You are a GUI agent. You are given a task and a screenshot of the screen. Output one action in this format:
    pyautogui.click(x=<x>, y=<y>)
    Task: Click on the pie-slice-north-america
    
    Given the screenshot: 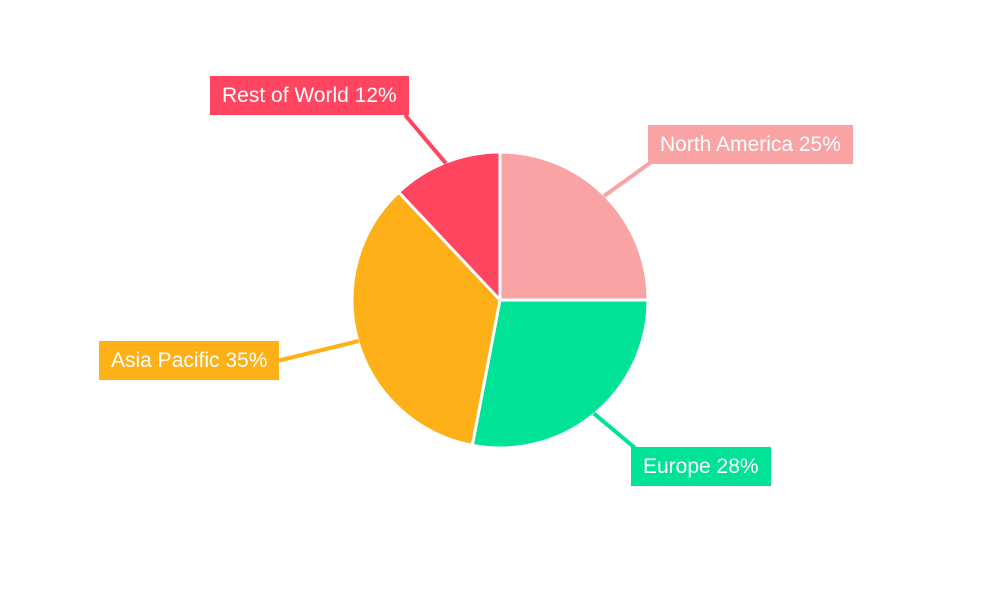 What is the action you would take?
    pyautogui.click(x=574, y=226)
    